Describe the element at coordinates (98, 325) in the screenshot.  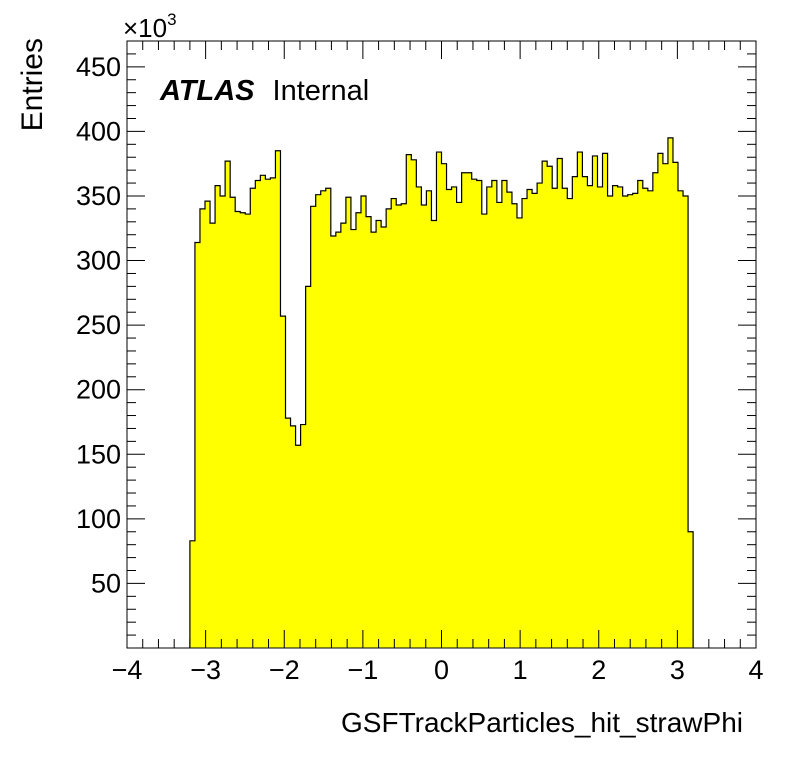
I see `y-tick-label: 250` at that location.